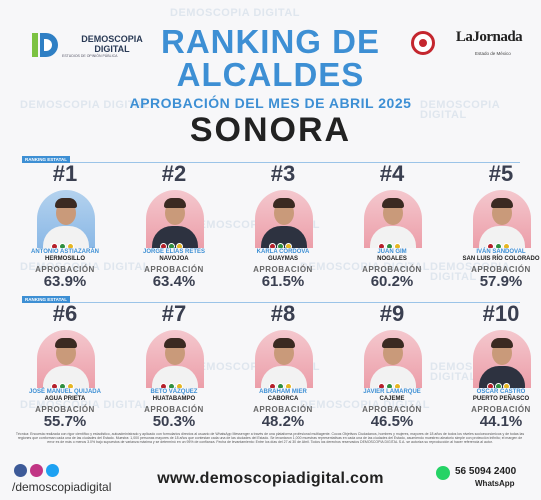 This screenshot has height=500, width=541. What do you see at coordinates (65, 252) in the screenshot?
I see `mayor-name: ANTONIO ASTIAZARÁN` at bounding box center [65, 252].